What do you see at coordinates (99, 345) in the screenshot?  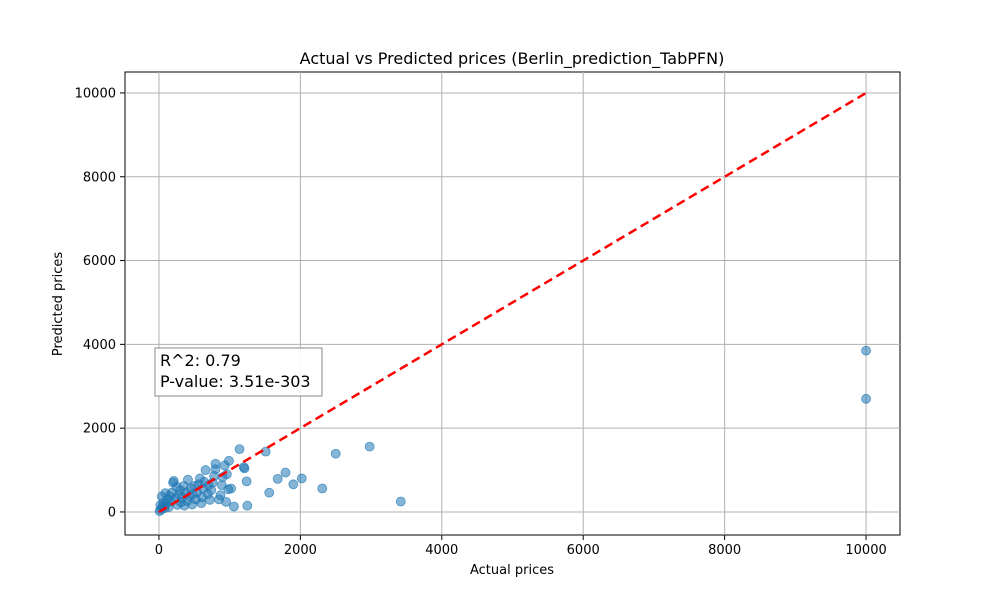 I see `y-tick-label: 4000` at bounding box center [99, 345].